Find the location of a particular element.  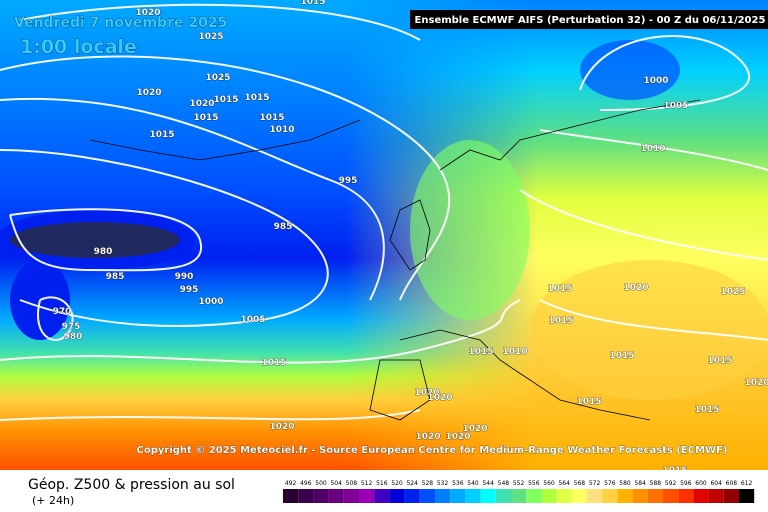

scale-label: 500 is located at coordinates (321, 483).